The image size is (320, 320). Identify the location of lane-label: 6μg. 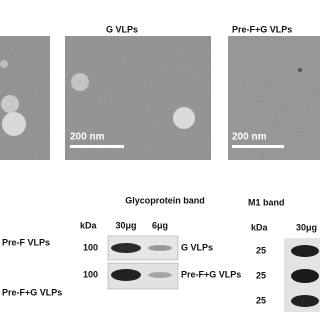
(160, 225).